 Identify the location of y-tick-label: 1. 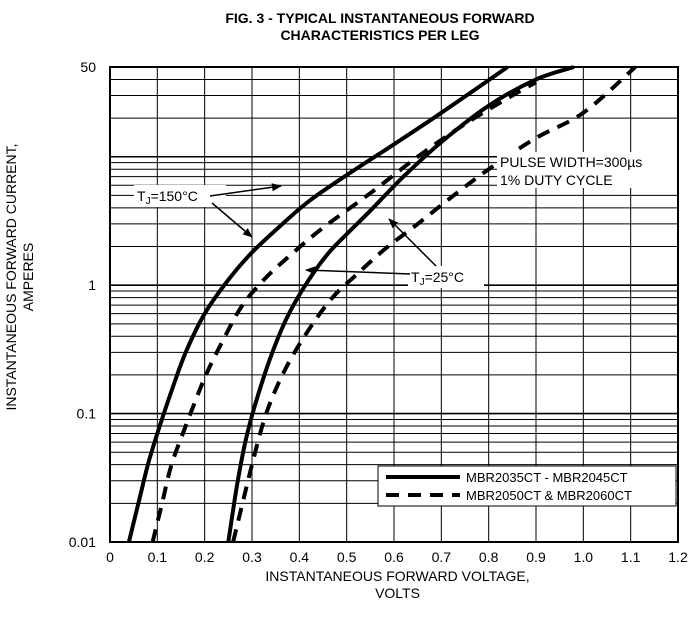
(92, 285).